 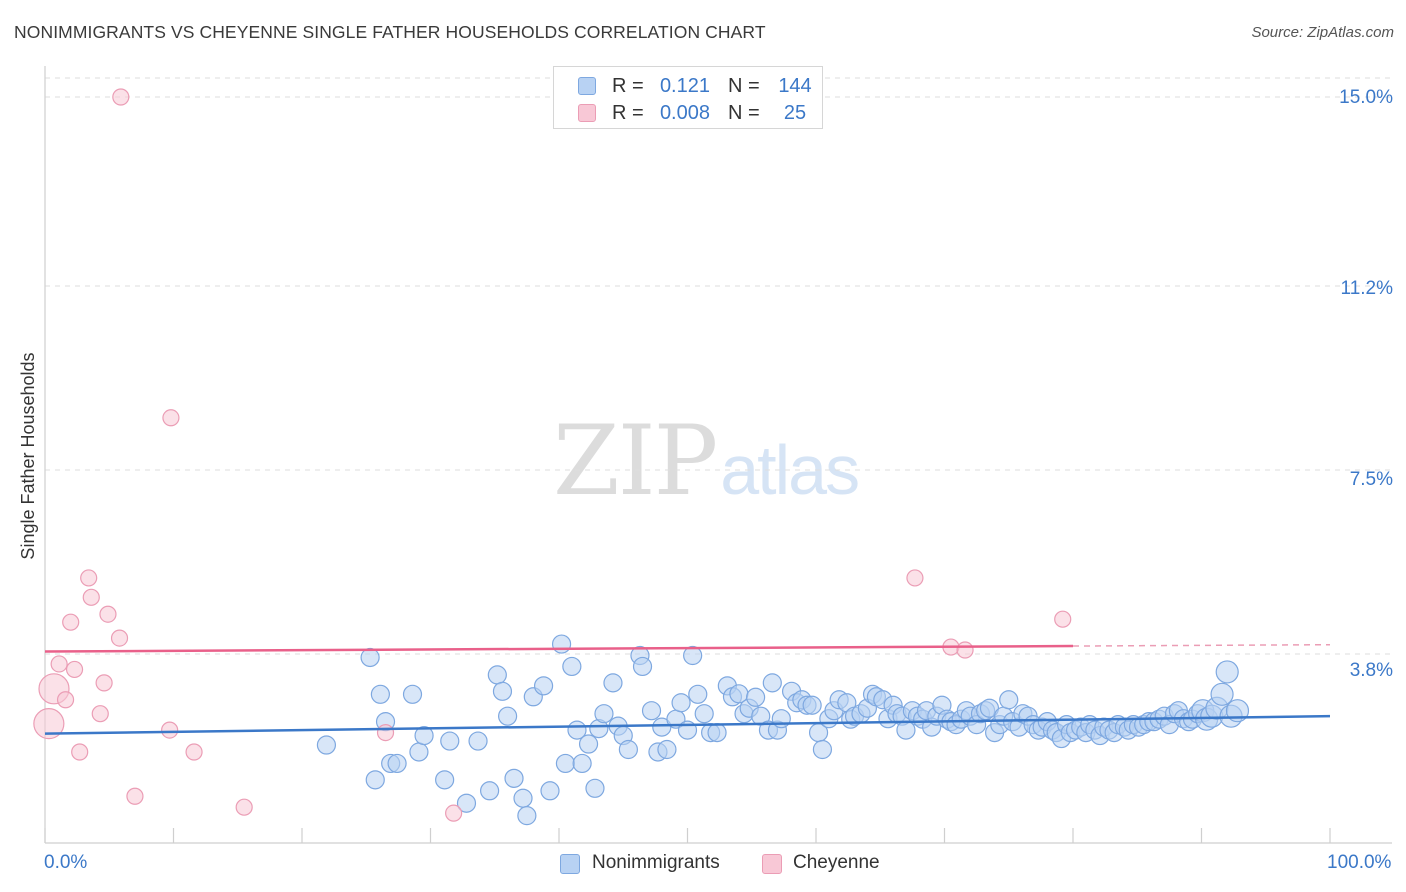 I want to click on y-tick-label: 15.0%, so click(x=1366, y=97).